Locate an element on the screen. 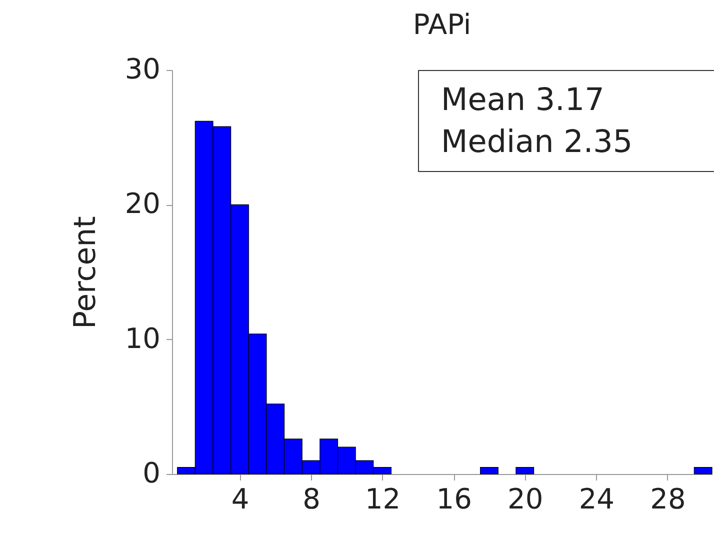  y-tick-label: 30 is located at coordinates (142, 69).